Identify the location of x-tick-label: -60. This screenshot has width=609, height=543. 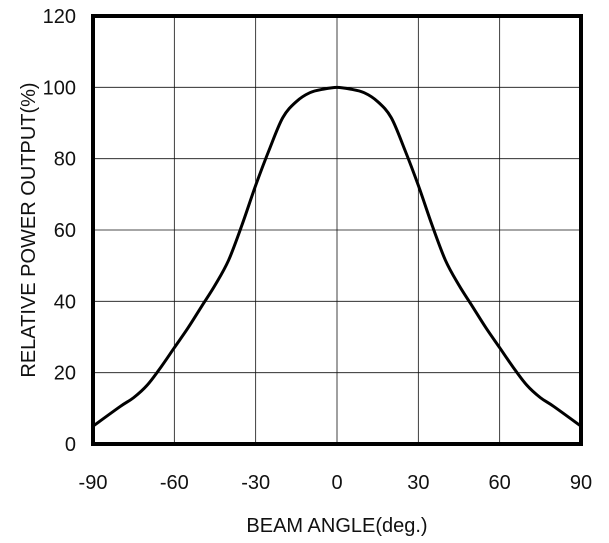
(174, 483).